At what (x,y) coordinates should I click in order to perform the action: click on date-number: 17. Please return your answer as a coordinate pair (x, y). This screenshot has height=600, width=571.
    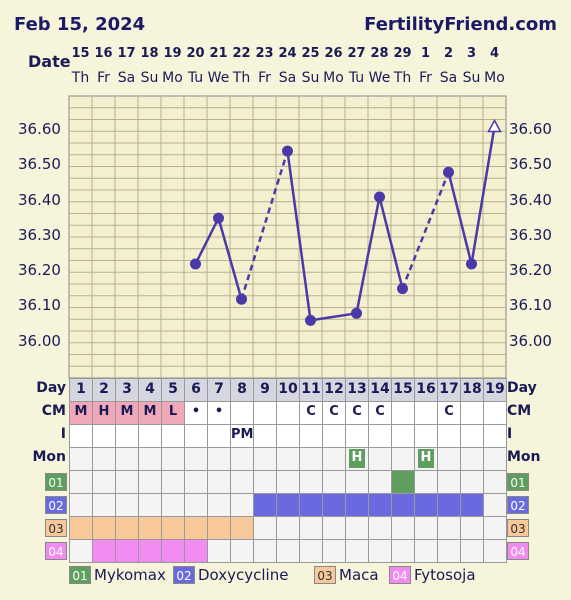
    Looking at the image, I should click on (126, 53).